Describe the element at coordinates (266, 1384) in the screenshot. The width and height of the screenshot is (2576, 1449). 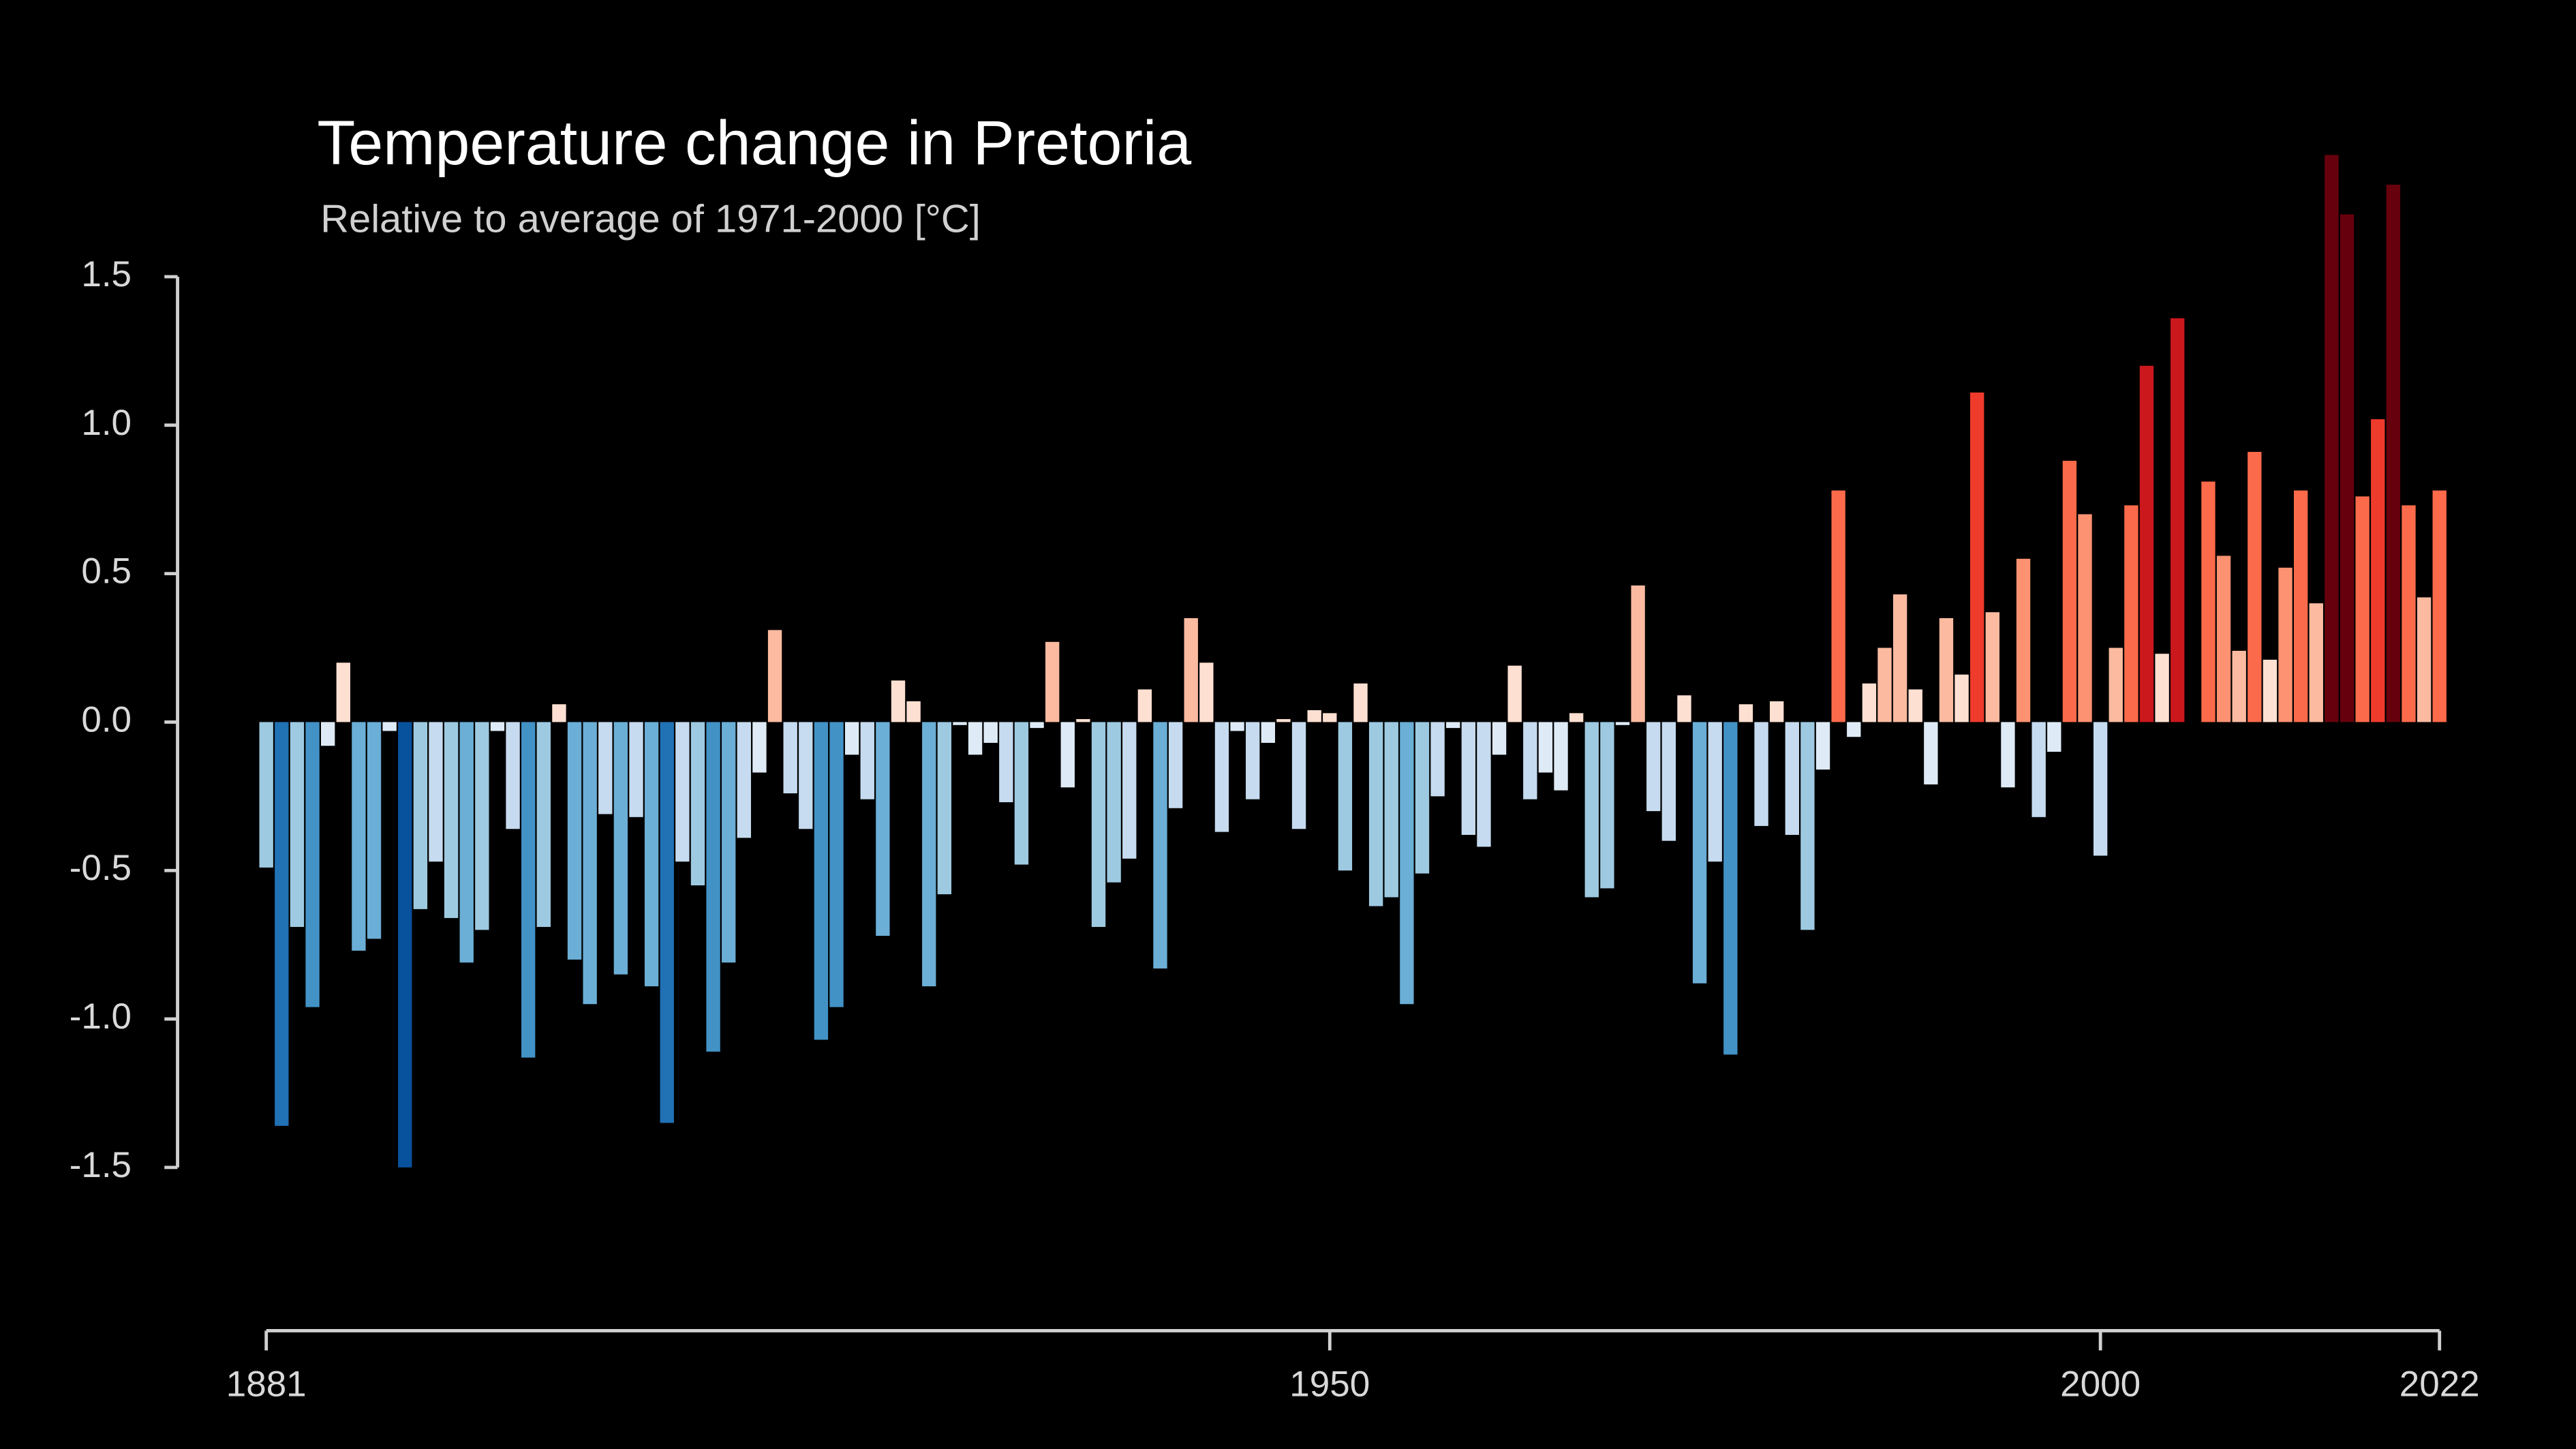
I see `x-tick-label: 1881` at that location.